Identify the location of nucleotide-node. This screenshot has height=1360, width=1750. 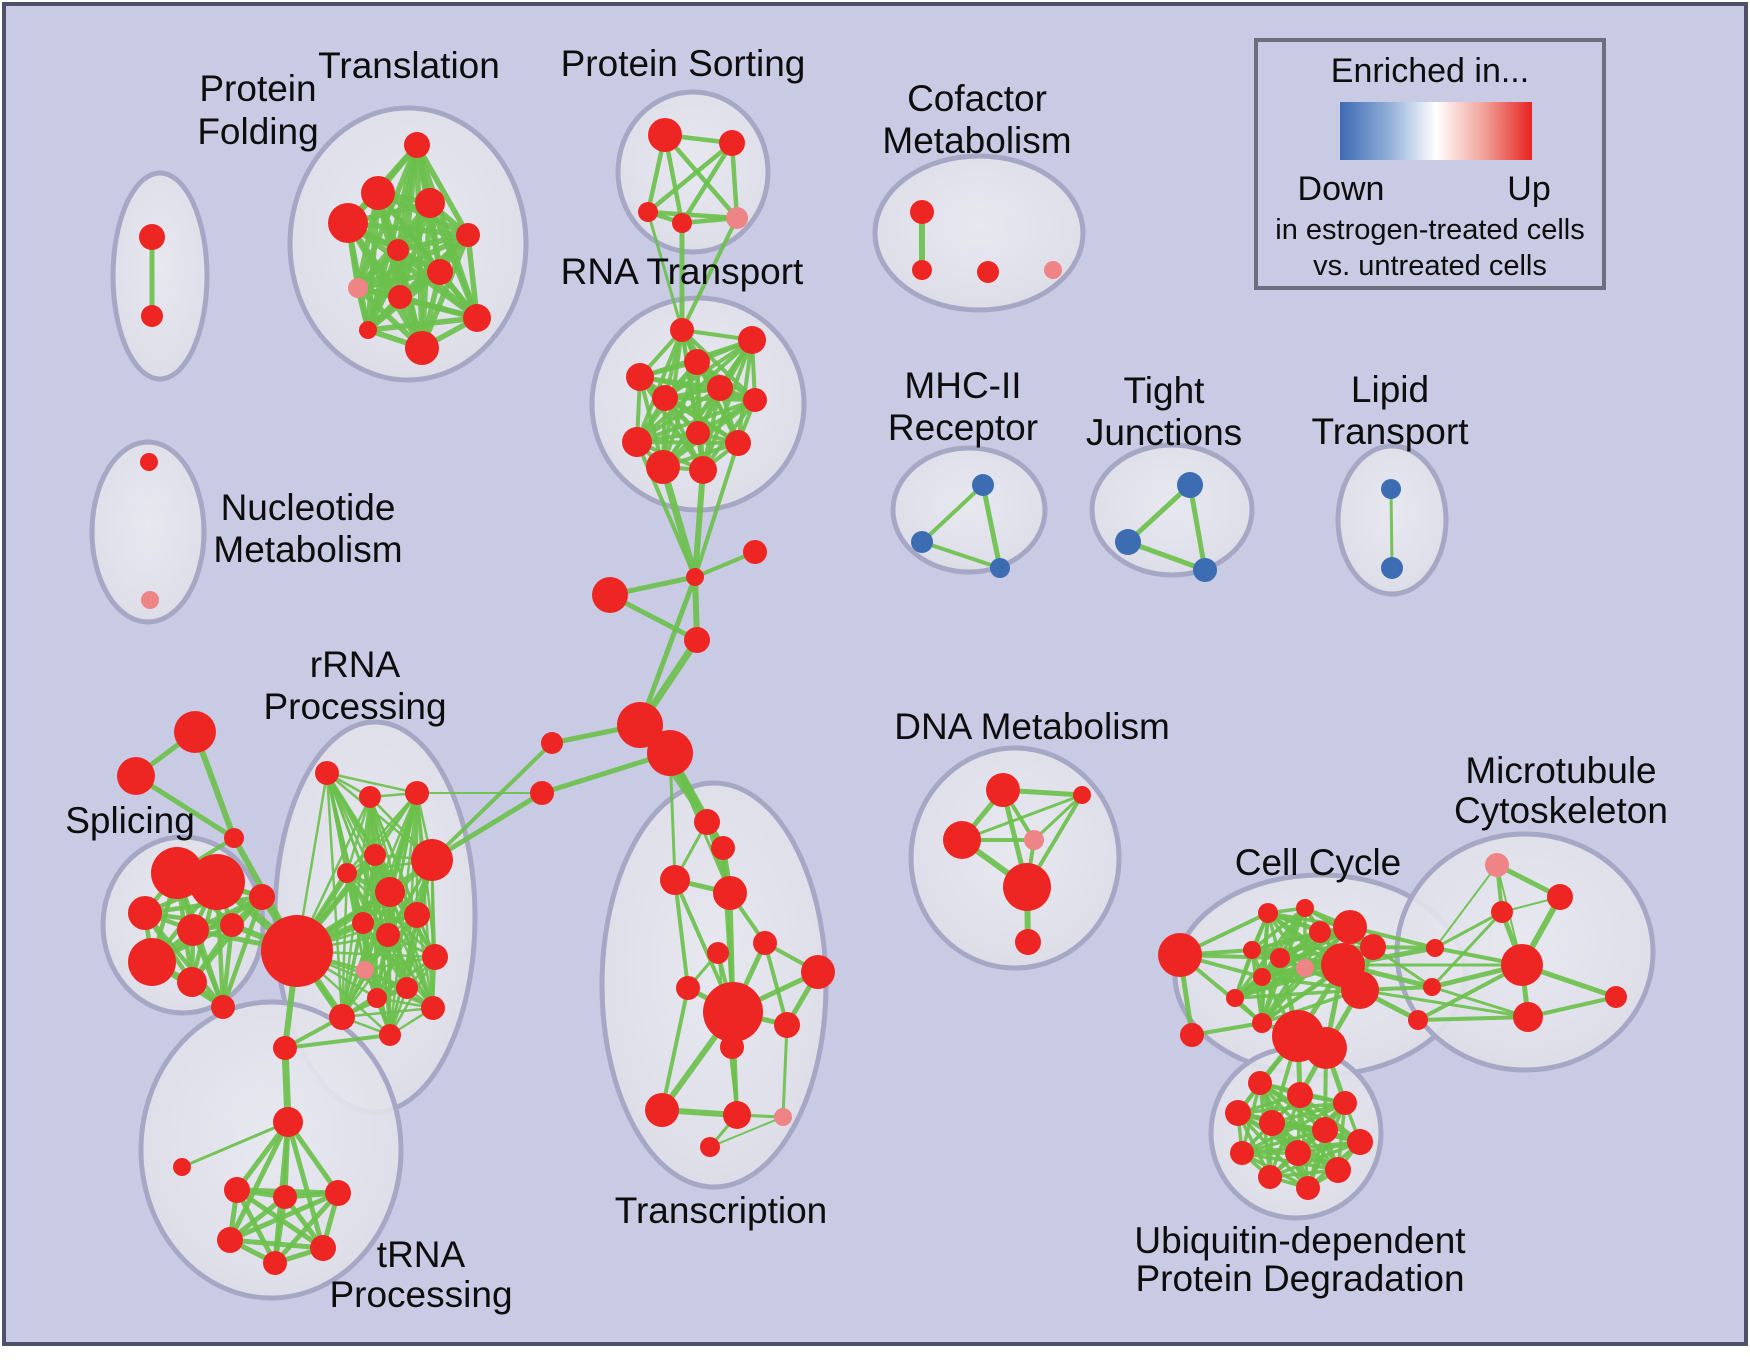
(150, 600).